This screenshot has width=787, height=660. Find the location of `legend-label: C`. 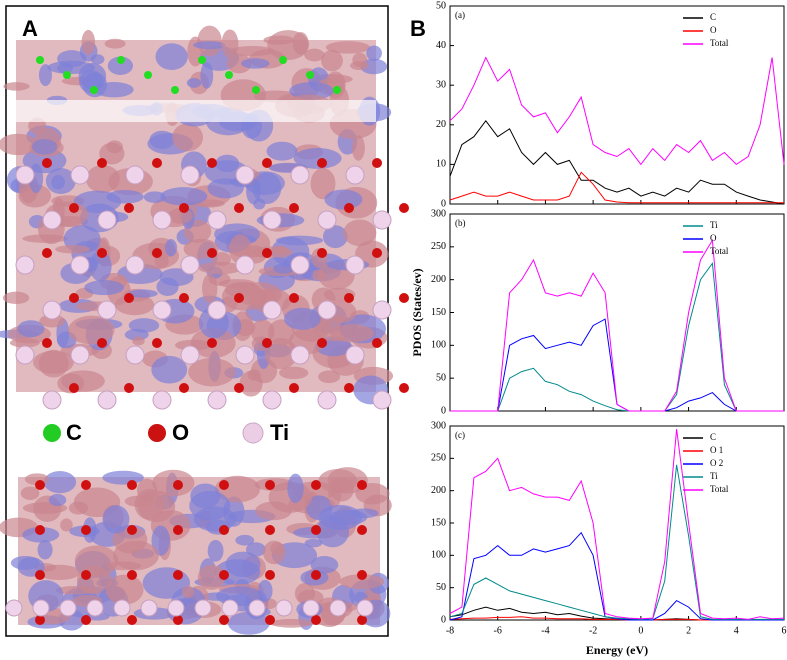

legend-label: C is located at coordinates (713, 17).